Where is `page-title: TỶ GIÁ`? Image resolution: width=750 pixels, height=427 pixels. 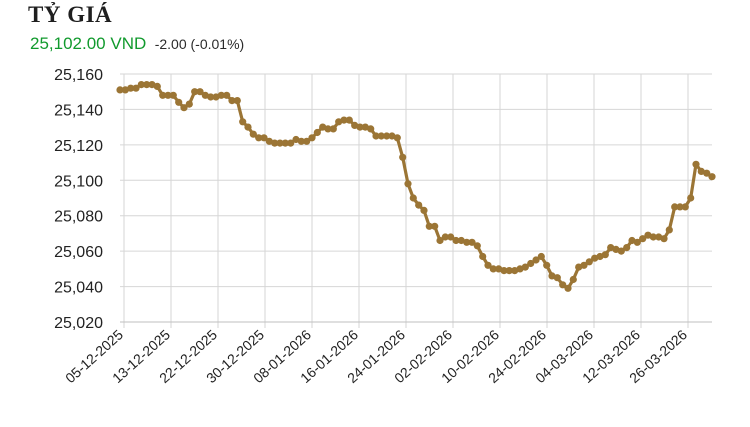
page-title: TỶ GIÁ is located at coordinates (70, 14).